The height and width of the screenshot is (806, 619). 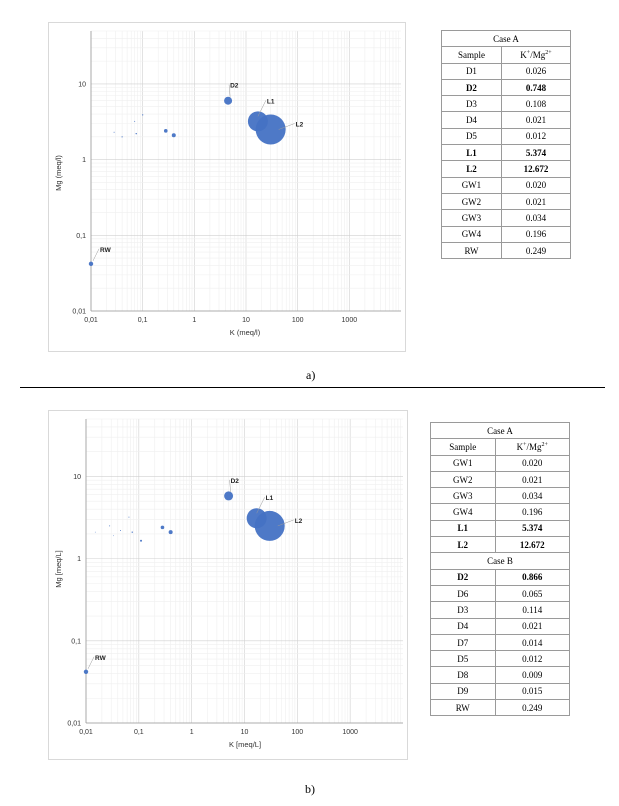 I want to click on table-row: D8 0.009, so click(x=500, y=675).